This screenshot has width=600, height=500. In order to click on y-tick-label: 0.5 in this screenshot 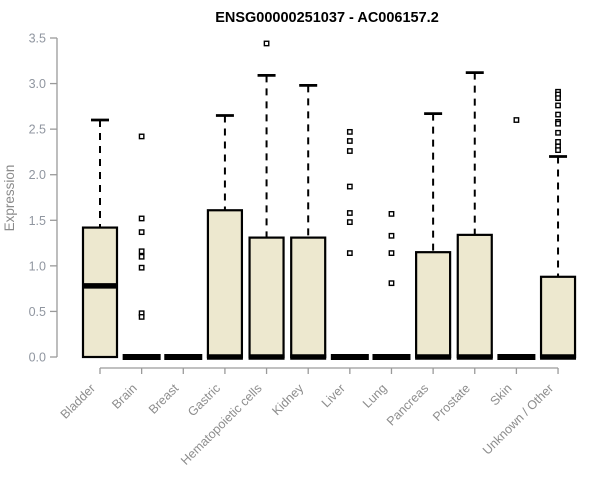, I will do `click(37, 312)`.